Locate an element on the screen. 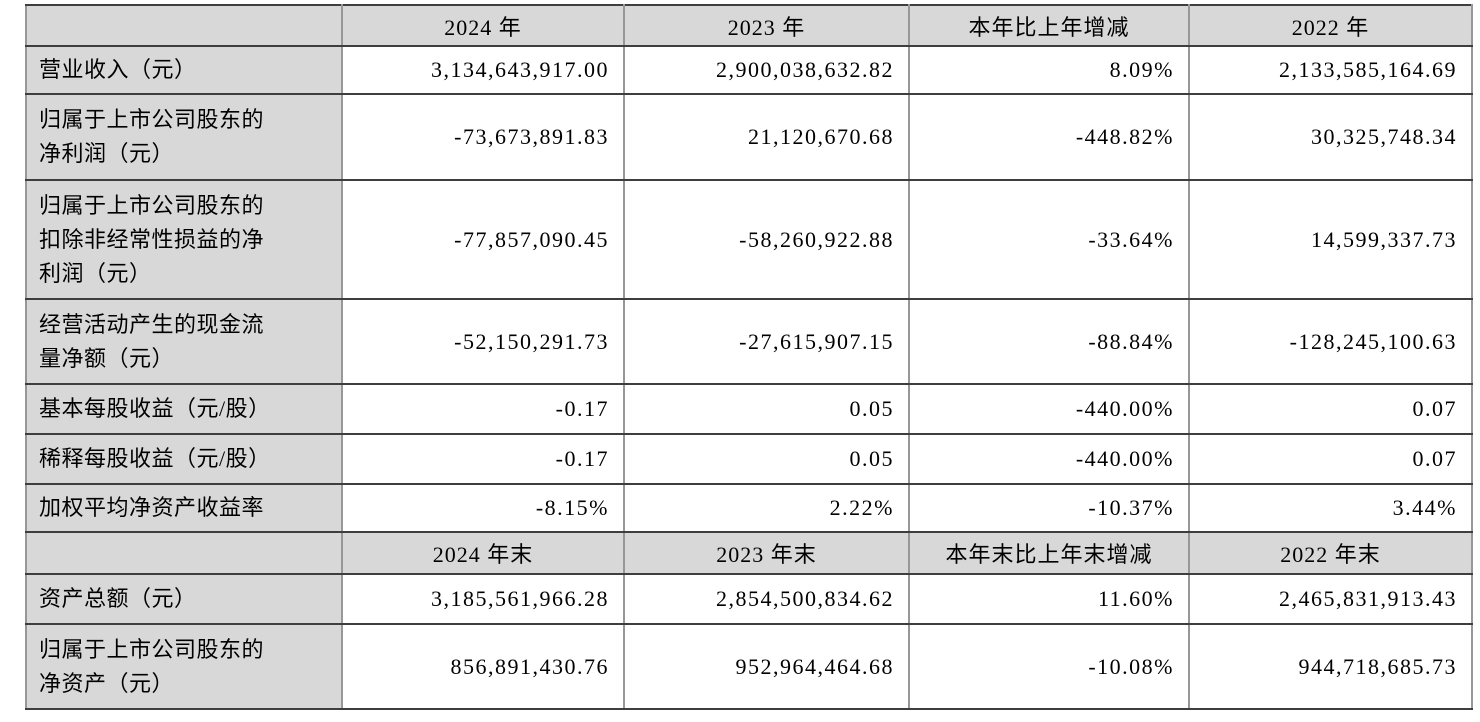  cell-value: -33.64% is located at coordinates (1049, 239).